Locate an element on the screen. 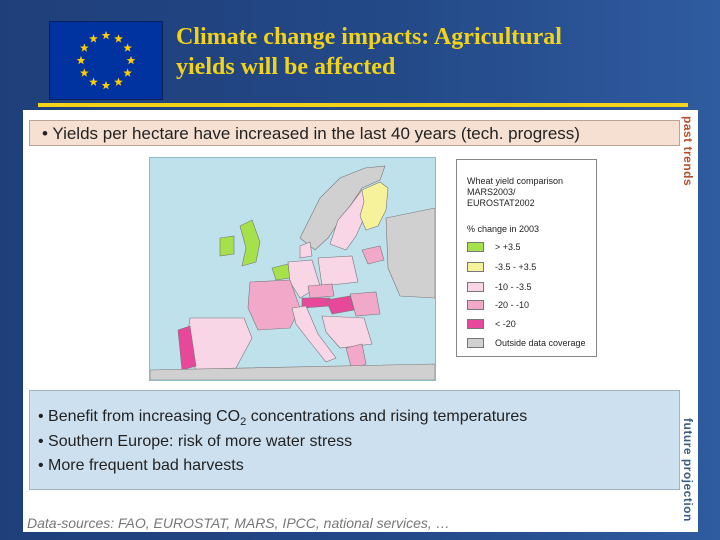  map-ireland is located at coordinates (227, 246).